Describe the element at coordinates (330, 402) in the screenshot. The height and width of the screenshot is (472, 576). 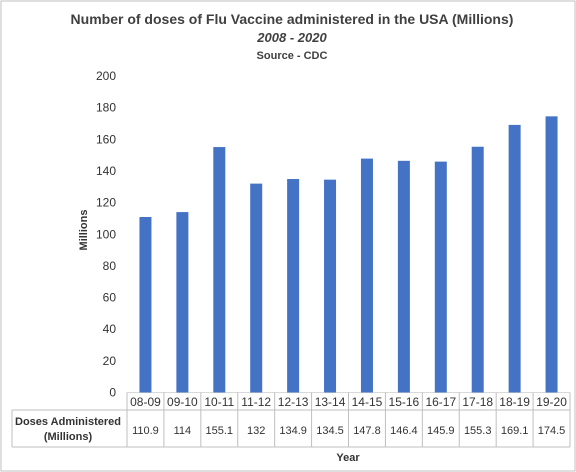
I see `x-tick-label: 13-14` at that location.